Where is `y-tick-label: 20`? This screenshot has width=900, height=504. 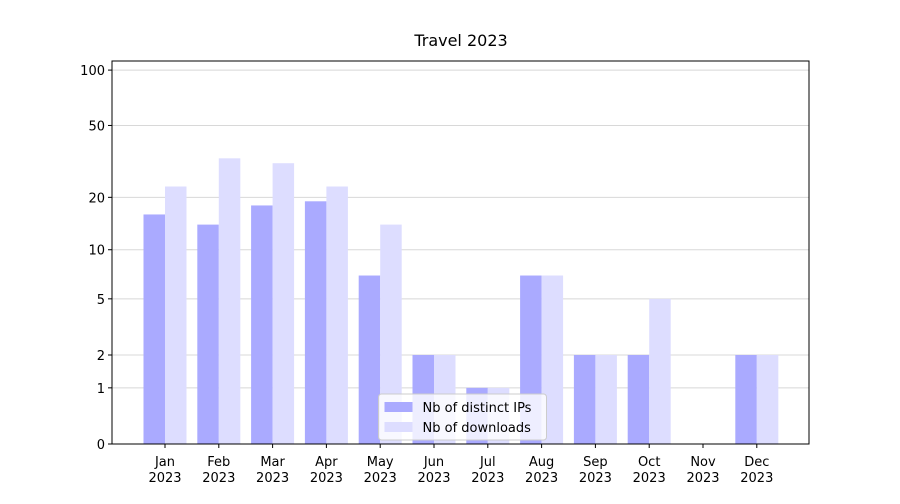
y-tick-label: 20 is located at coordinates (96, 198).